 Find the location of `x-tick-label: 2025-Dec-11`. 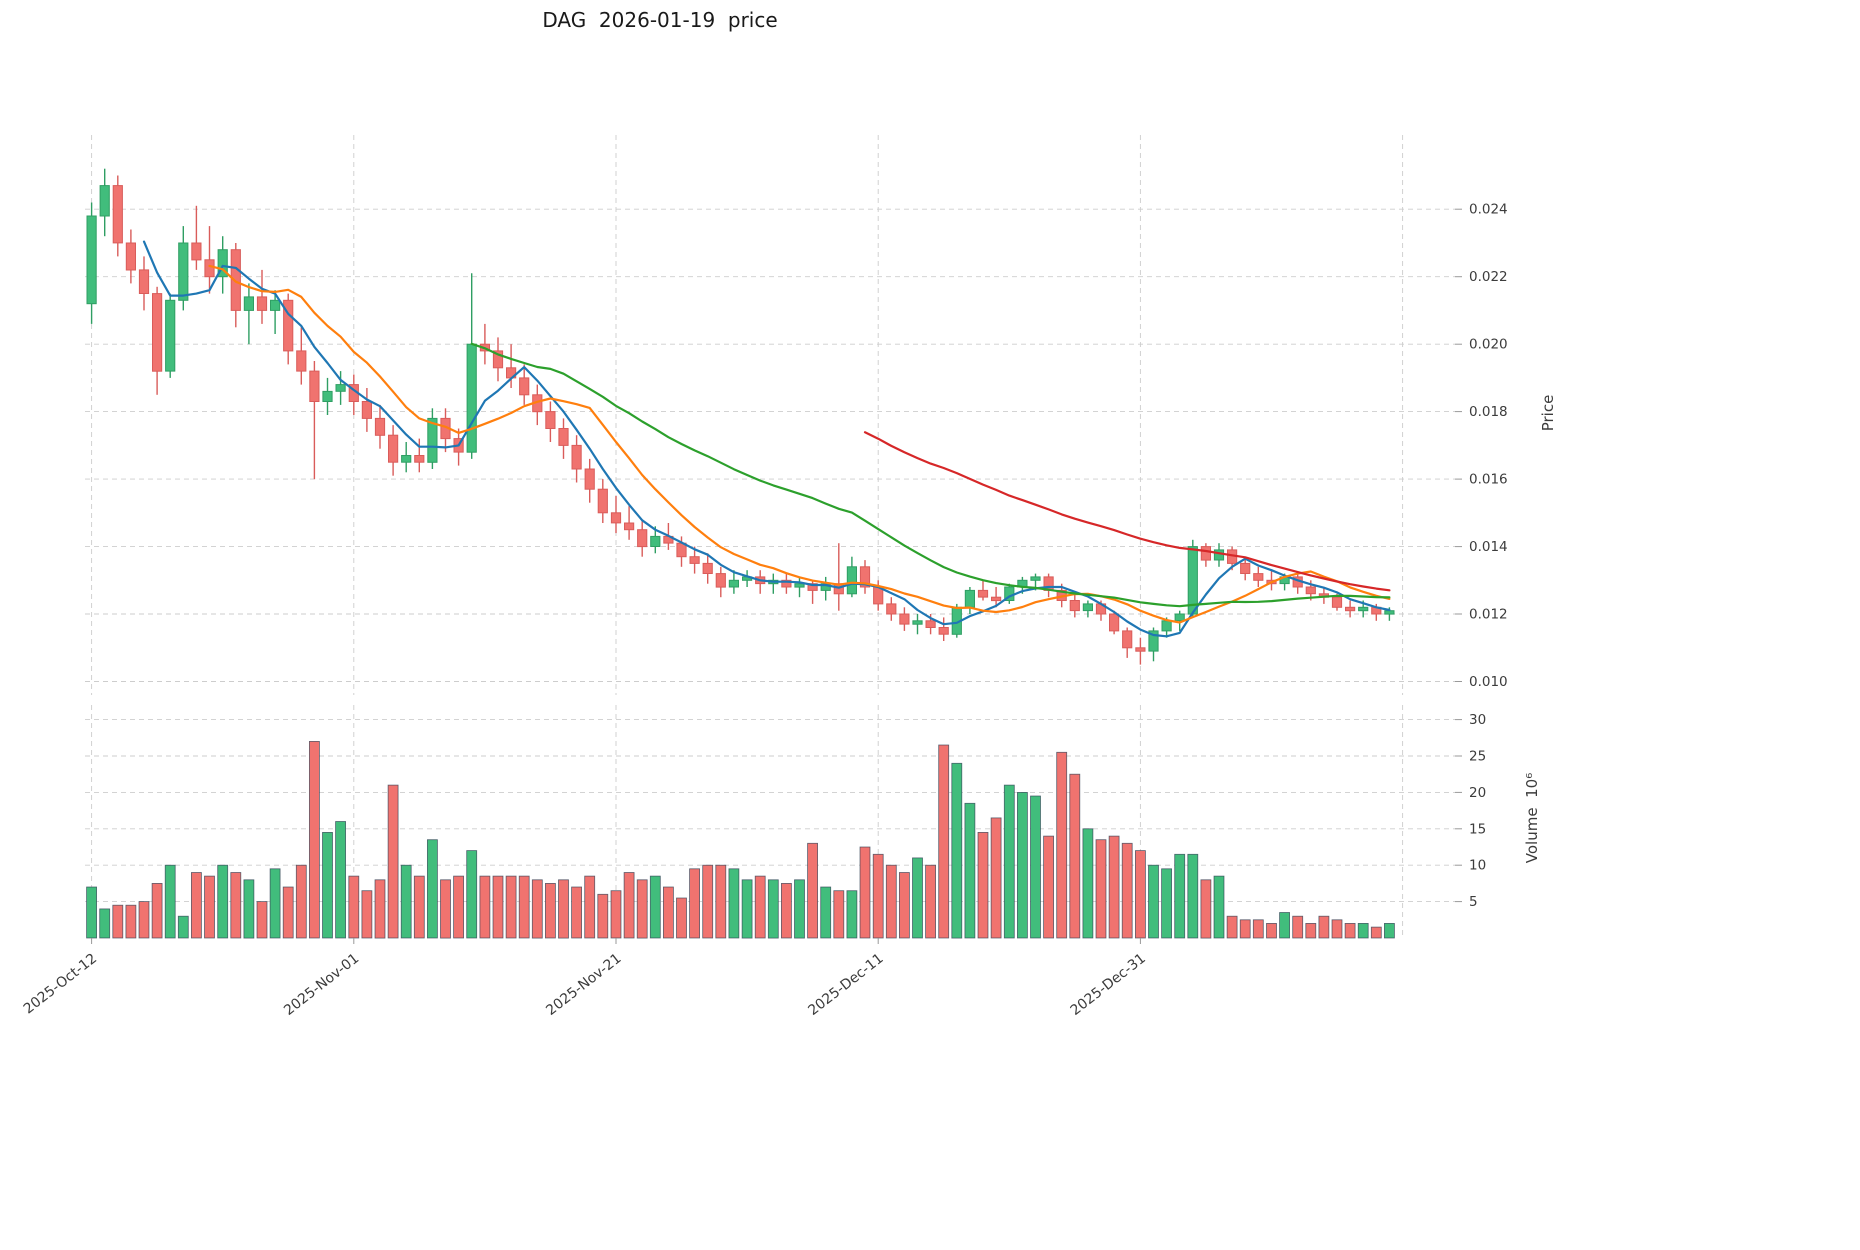

x-tick-label: 2025-Dec-11 is located at coordinates (845, 985).